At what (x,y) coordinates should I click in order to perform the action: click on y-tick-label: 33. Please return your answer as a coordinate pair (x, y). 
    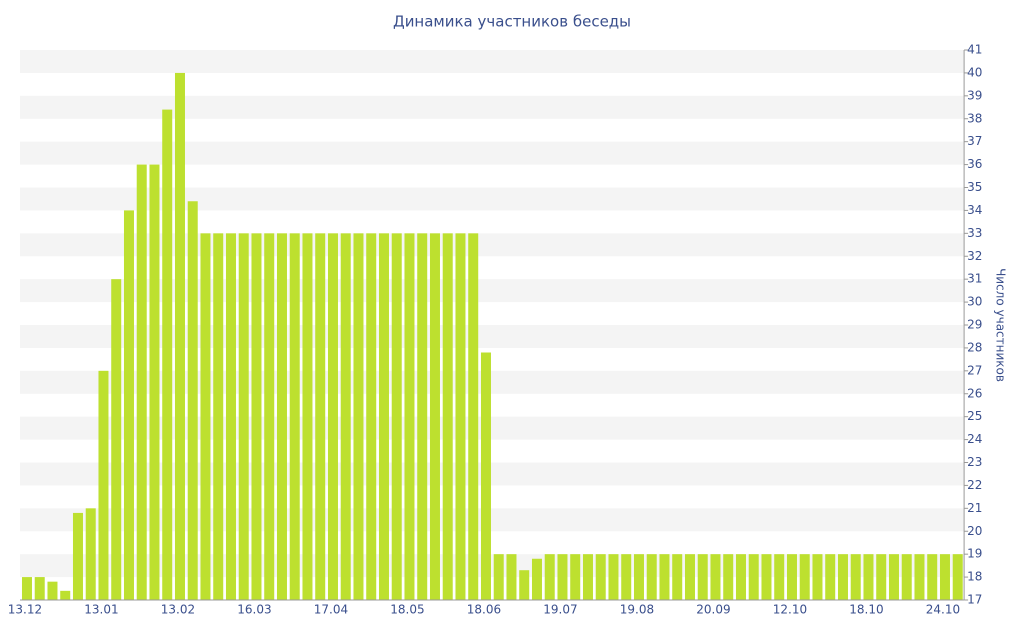
    Looking at the image, I should click on (974, 233).